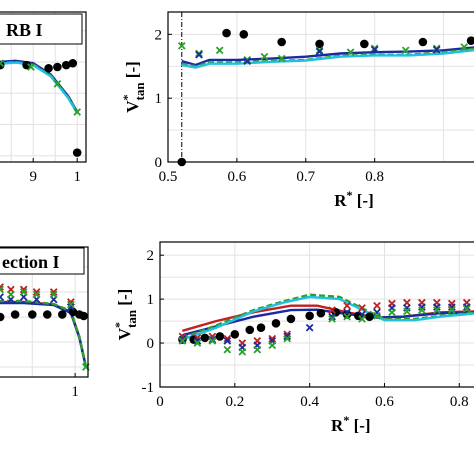 The width and height of the screenshot is (474, 474). I want to click on x-tick-label: 0.7, so click(305, 177).